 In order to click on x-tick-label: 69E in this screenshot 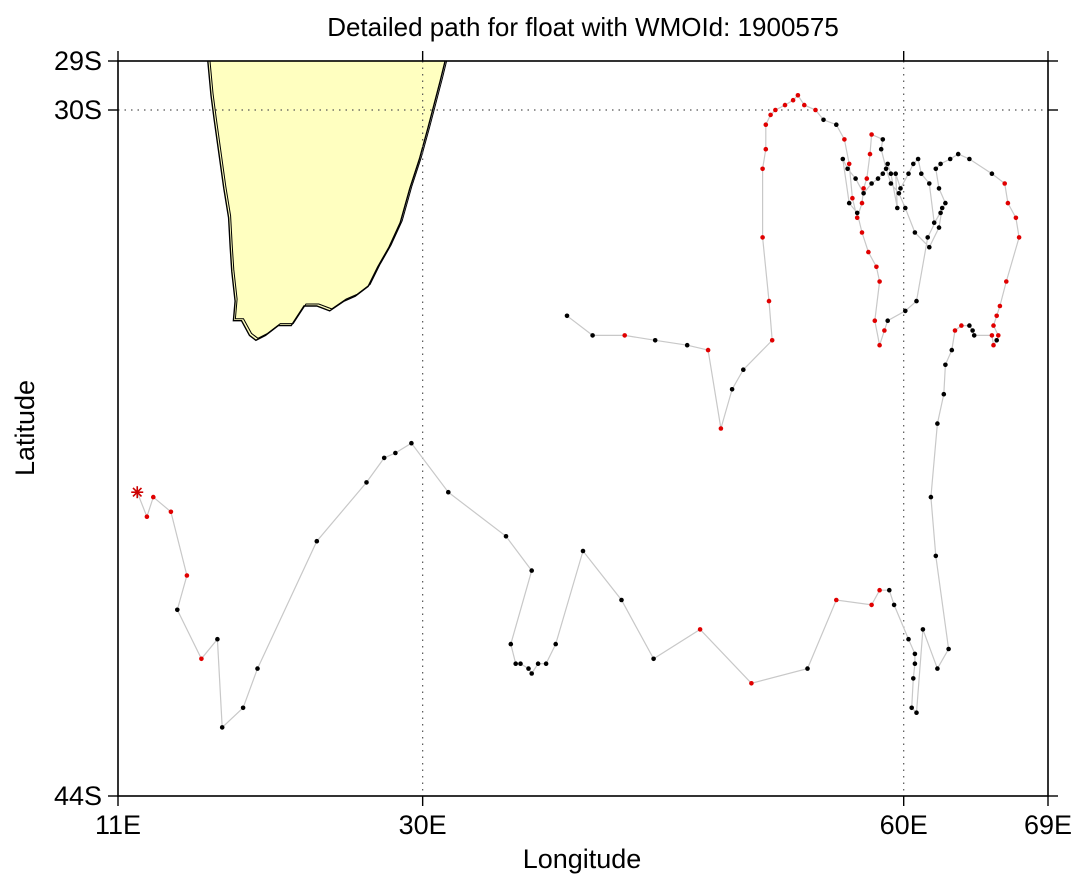, I will do `click(1048, 825)`.